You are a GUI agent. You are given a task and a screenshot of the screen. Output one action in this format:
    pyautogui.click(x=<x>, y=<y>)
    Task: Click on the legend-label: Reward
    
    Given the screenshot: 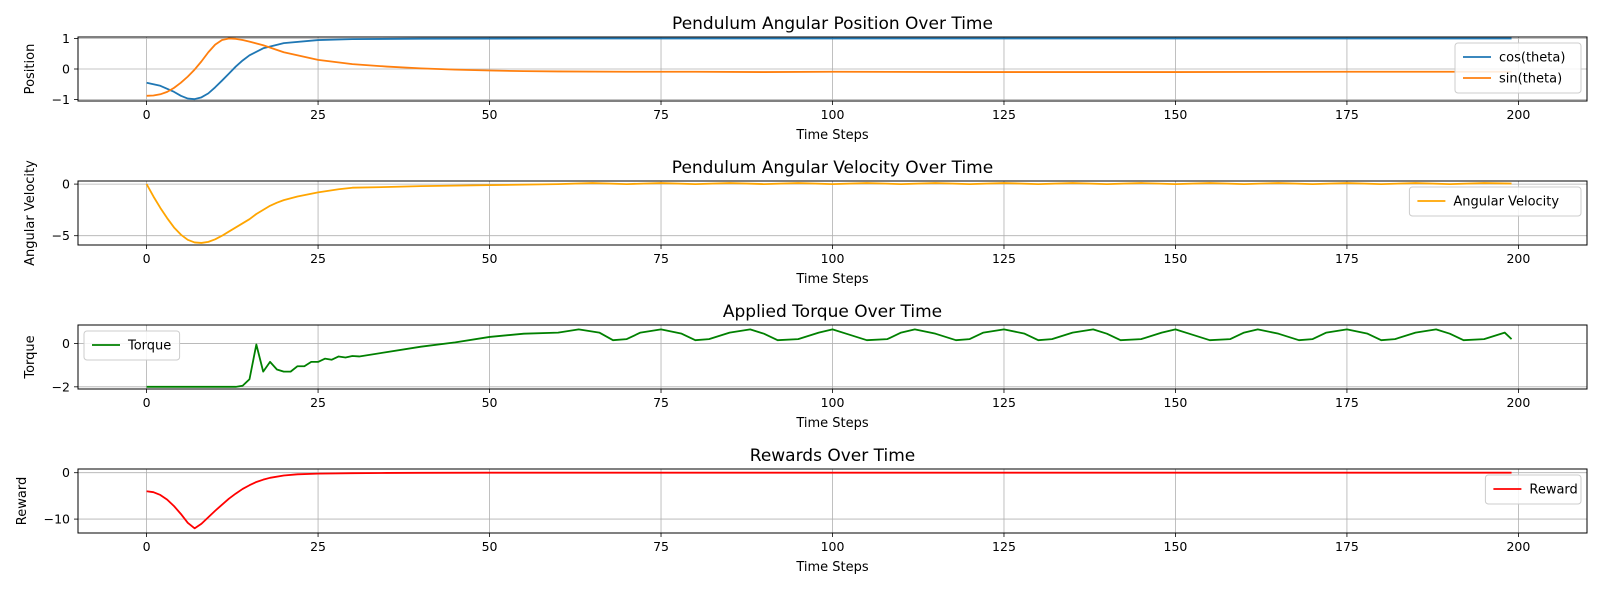 What is the action you would take?
    pyautogui.click(x=1553, y=490)
    